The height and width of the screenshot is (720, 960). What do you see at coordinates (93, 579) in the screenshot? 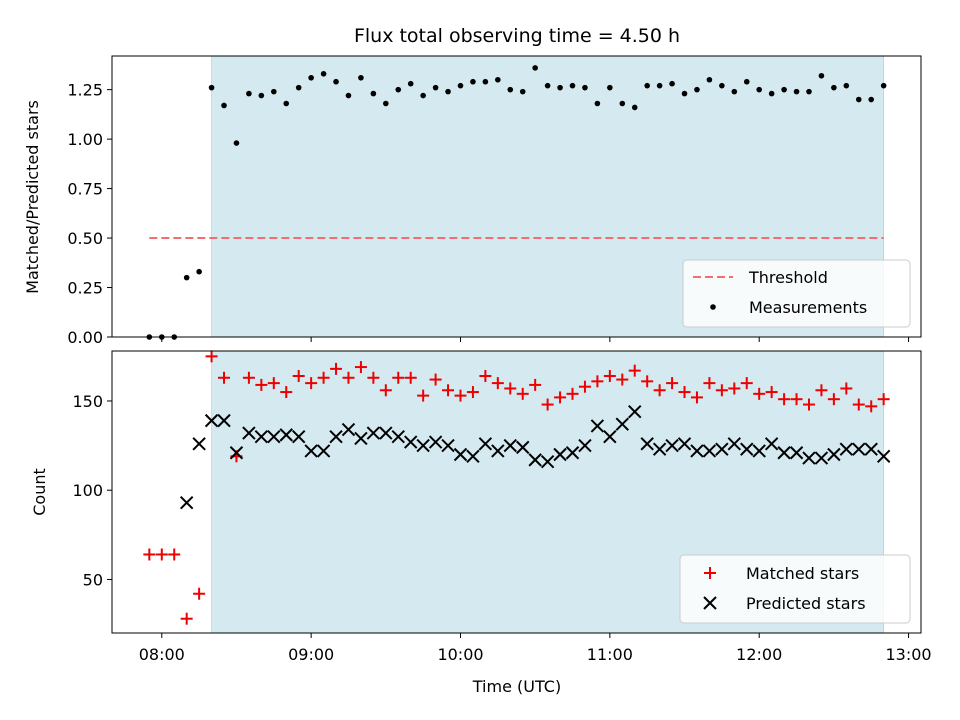
I see `y-tick-label: 50` at bounding box center [93, 579].